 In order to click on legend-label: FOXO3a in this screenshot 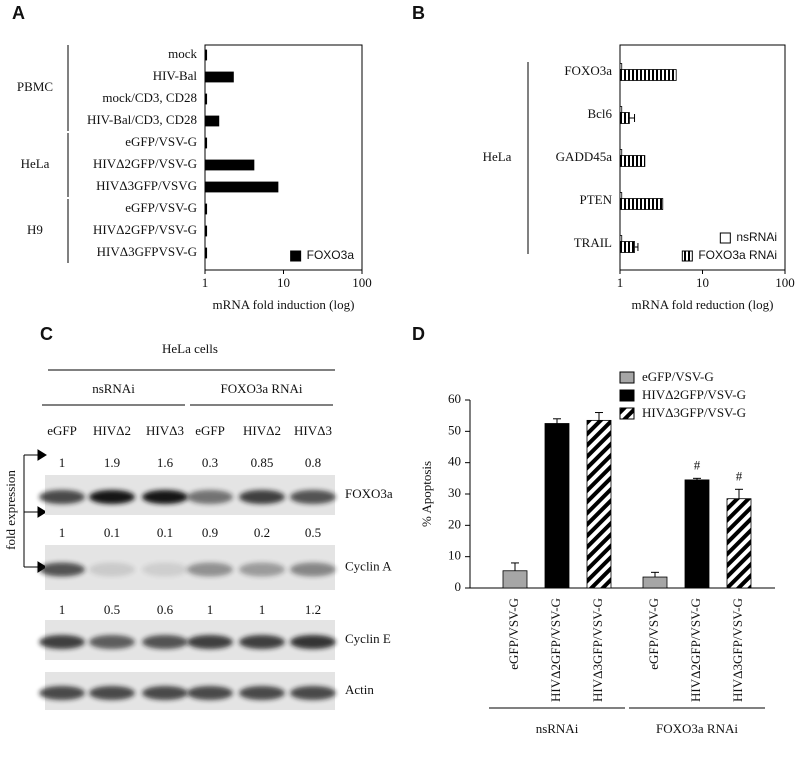, I will do `click(331, 255)`.